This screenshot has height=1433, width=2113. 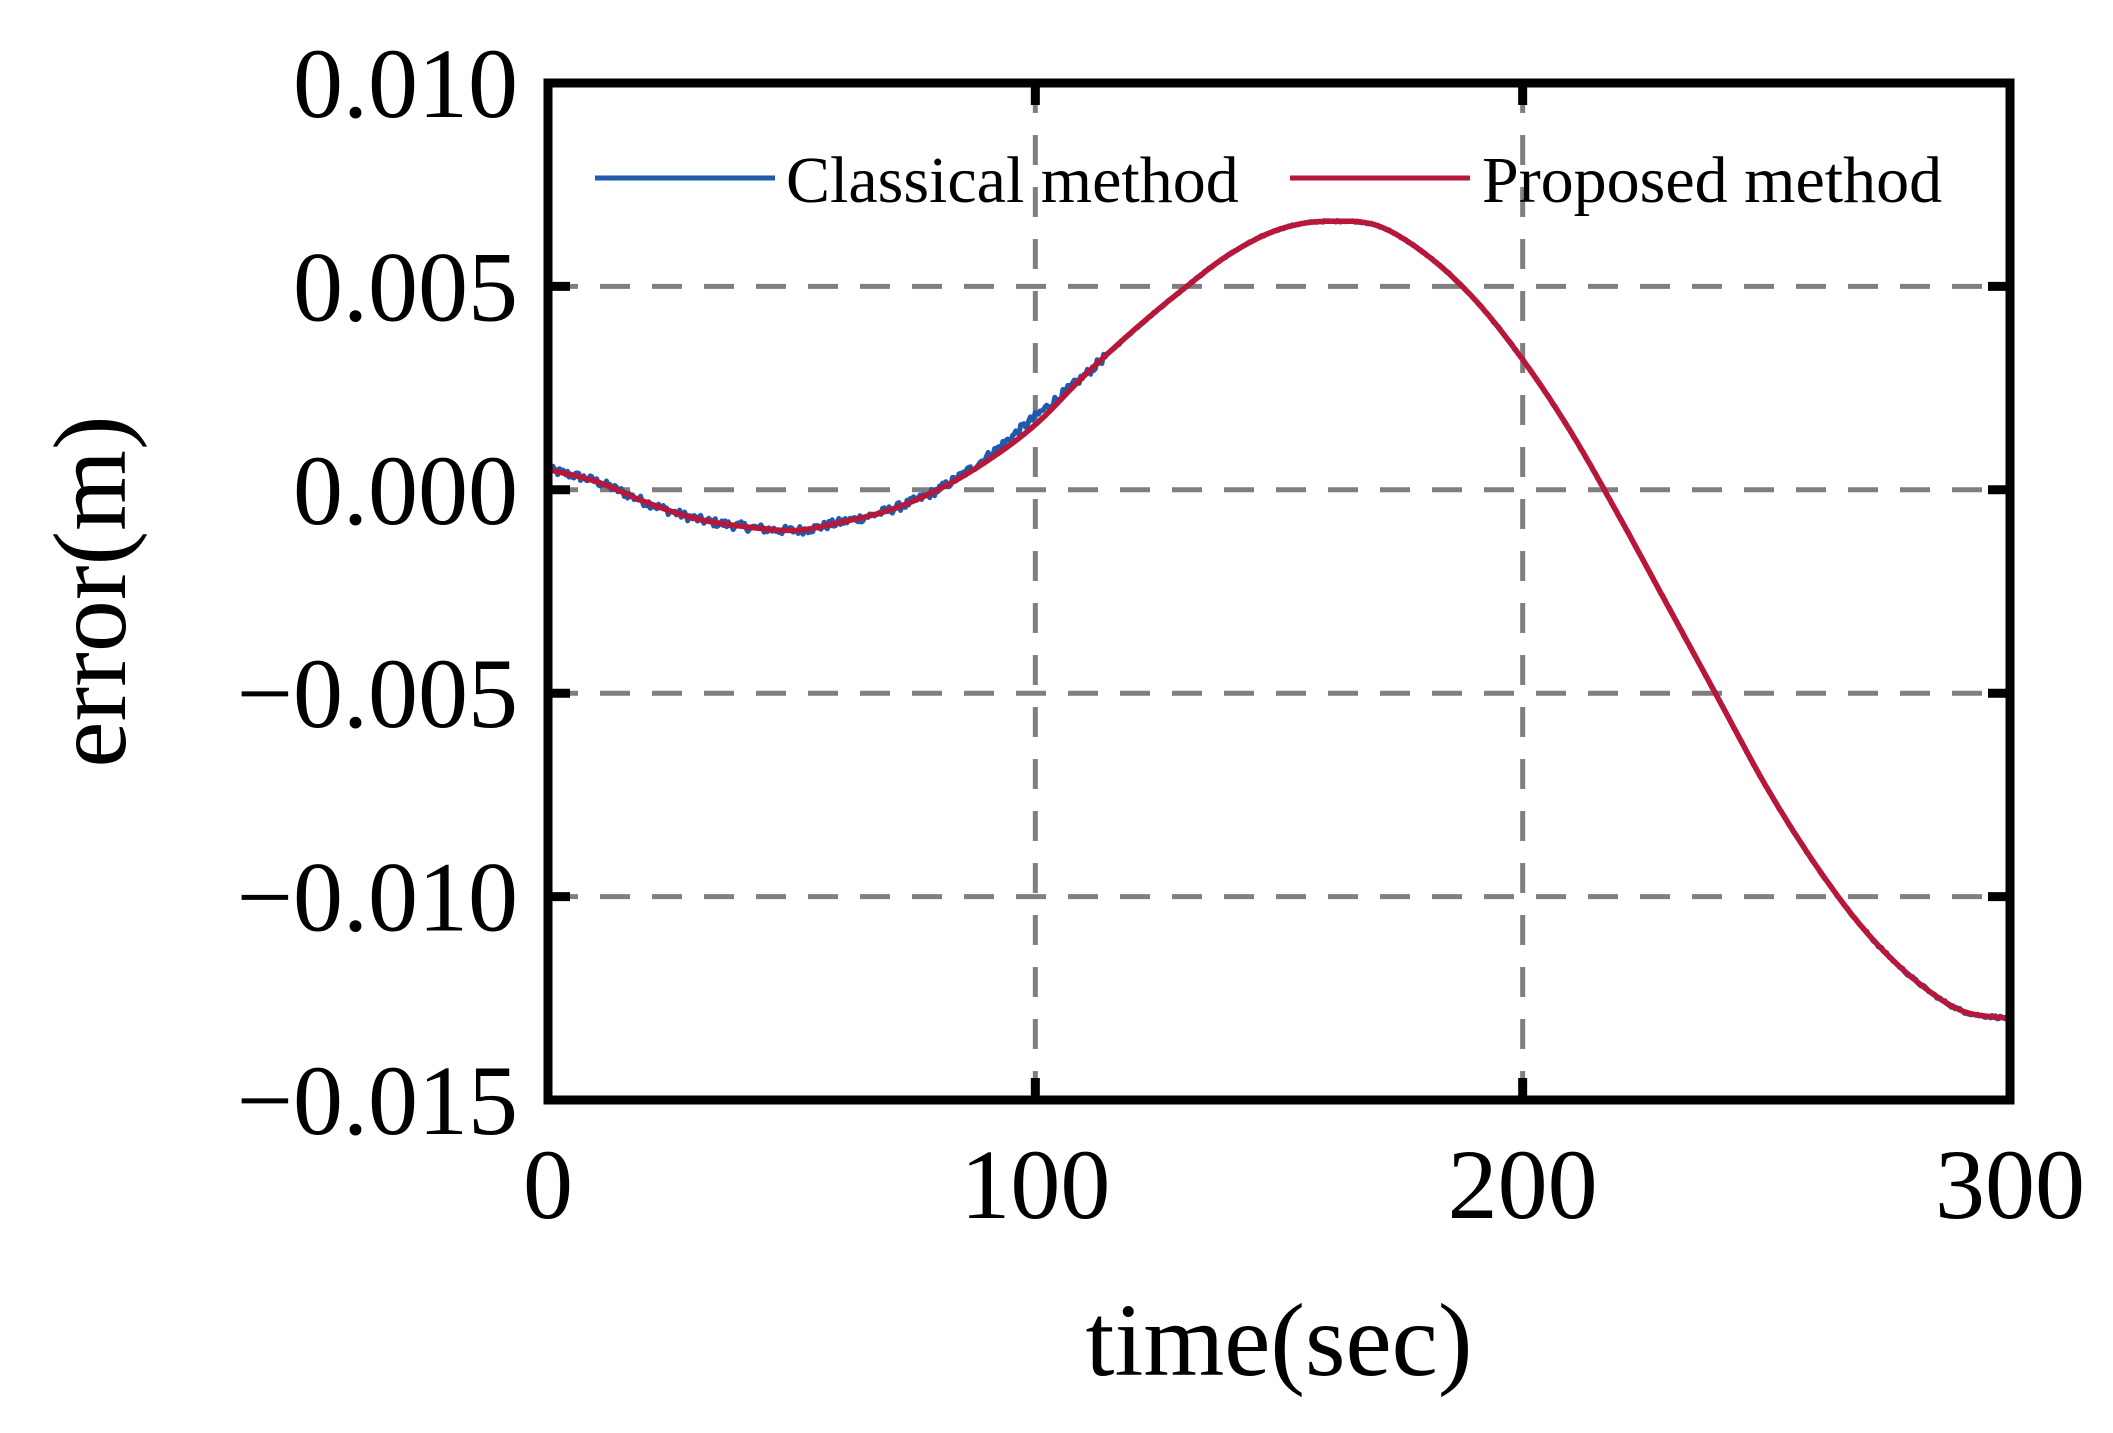 I want to click on y-tick-label: −0.010, so click(x=377, y=897).